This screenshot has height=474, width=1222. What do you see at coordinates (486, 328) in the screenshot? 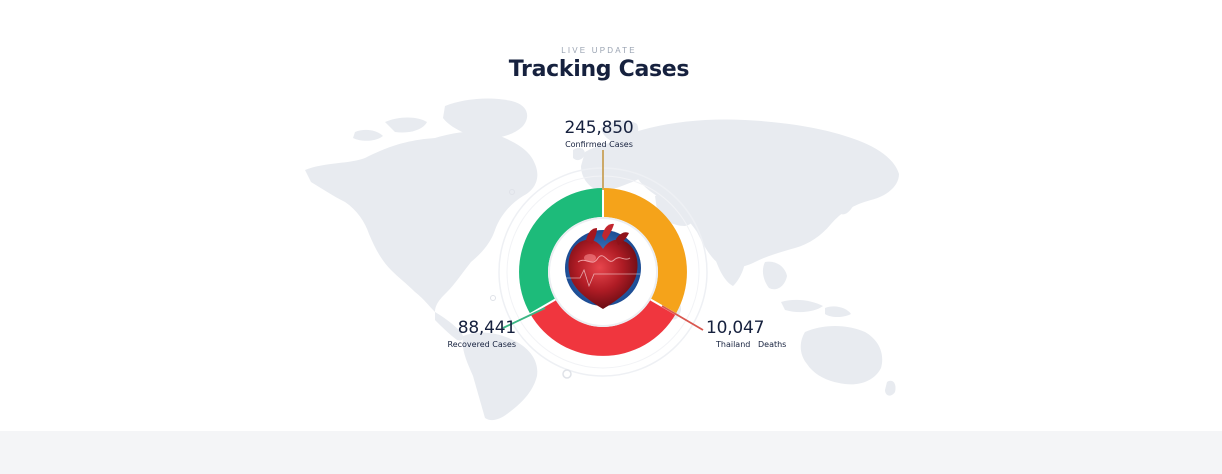
I see `recovered-value: 88,441` at bounding box center [486, 328].